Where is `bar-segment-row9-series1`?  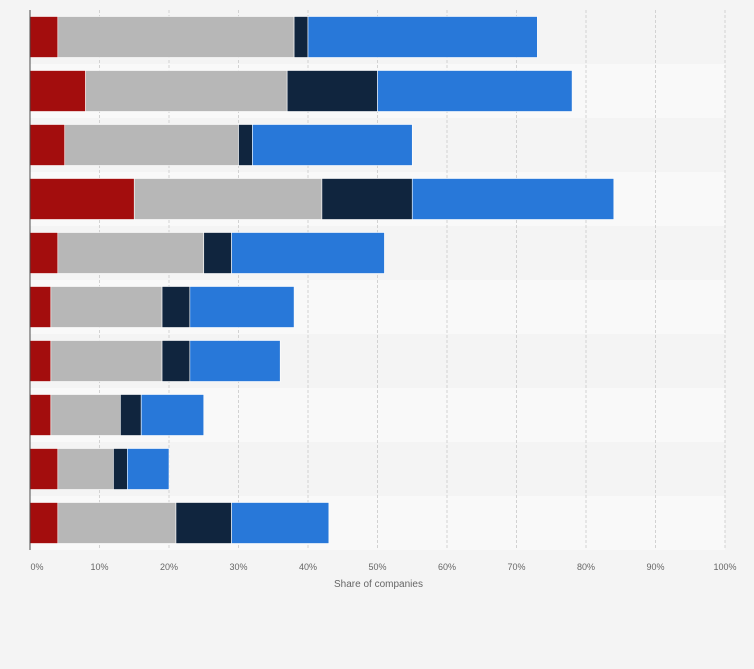
bar-segment-row9-series1 is located at coordinates (44, 469).